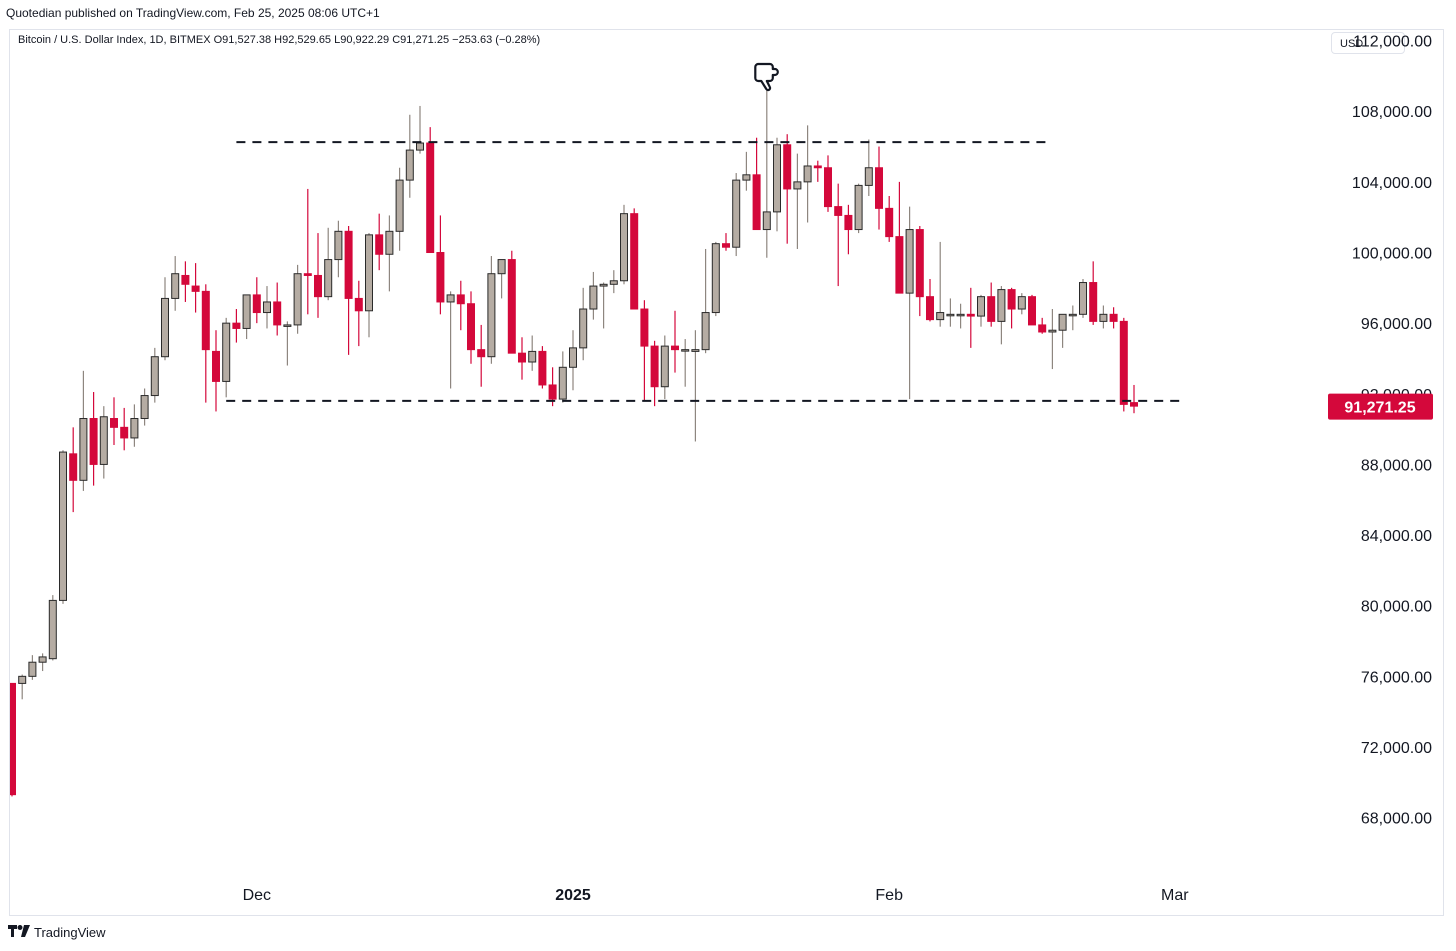  I want to click on footer: TradingView, so click(57, 932).